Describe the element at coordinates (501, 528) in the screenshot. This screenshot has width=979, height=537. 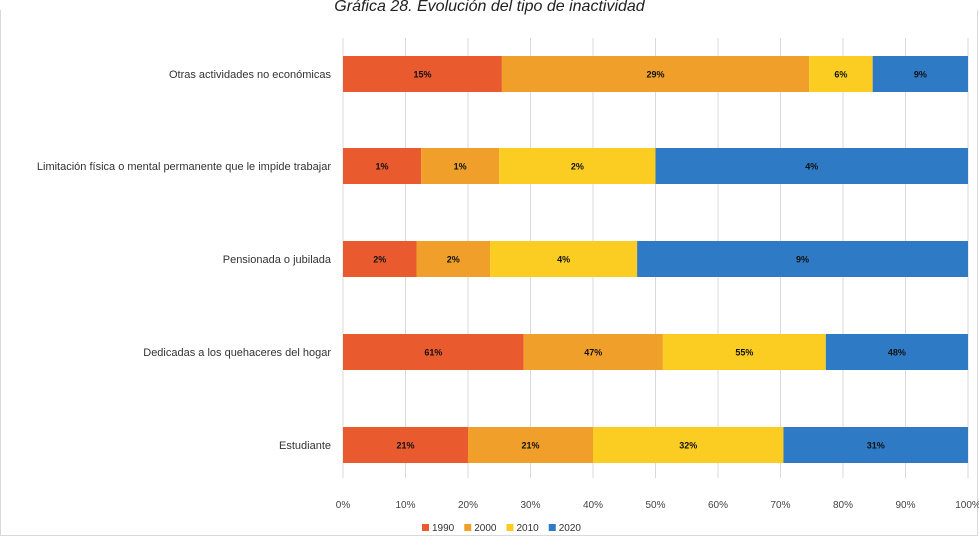
I see `legend: 1990 2000 2010 2020` at that location.